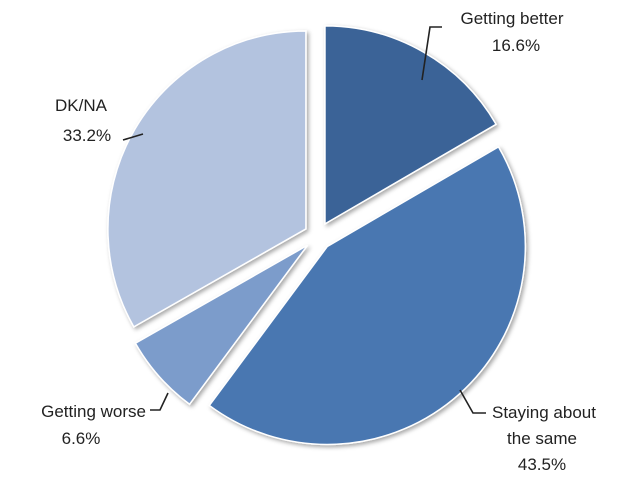 This screenshot has height=481, width=628. Describe the element at coordinates (544, 412) in the screenshot. I see `slice-label-staying-line1: Staying about` at that location.